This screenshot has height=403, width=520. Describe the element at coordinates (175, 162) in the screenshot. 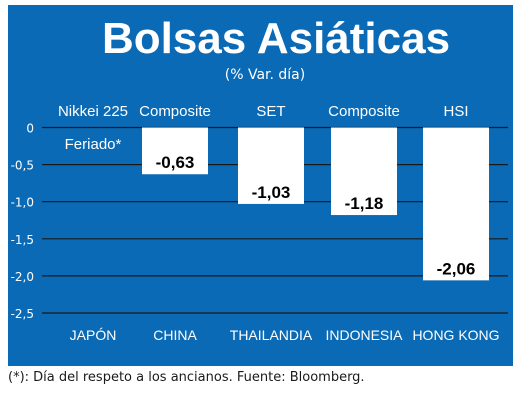

I see `data-label: -0,63` at that location.